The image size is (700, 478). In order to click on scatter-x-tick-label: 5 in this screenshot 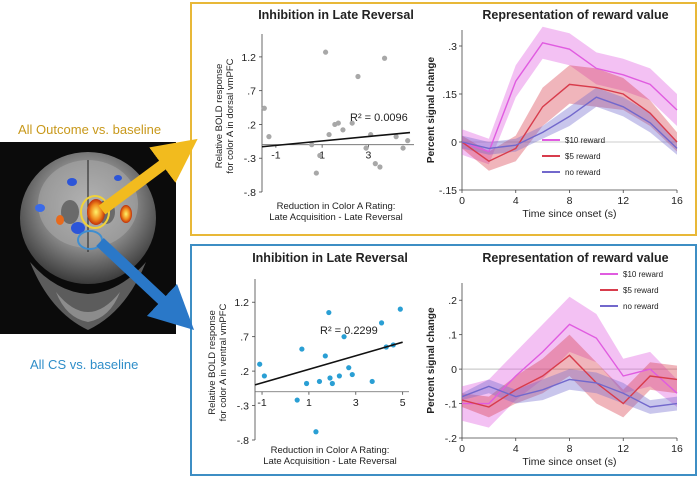, I will do `click(403, 403)`.